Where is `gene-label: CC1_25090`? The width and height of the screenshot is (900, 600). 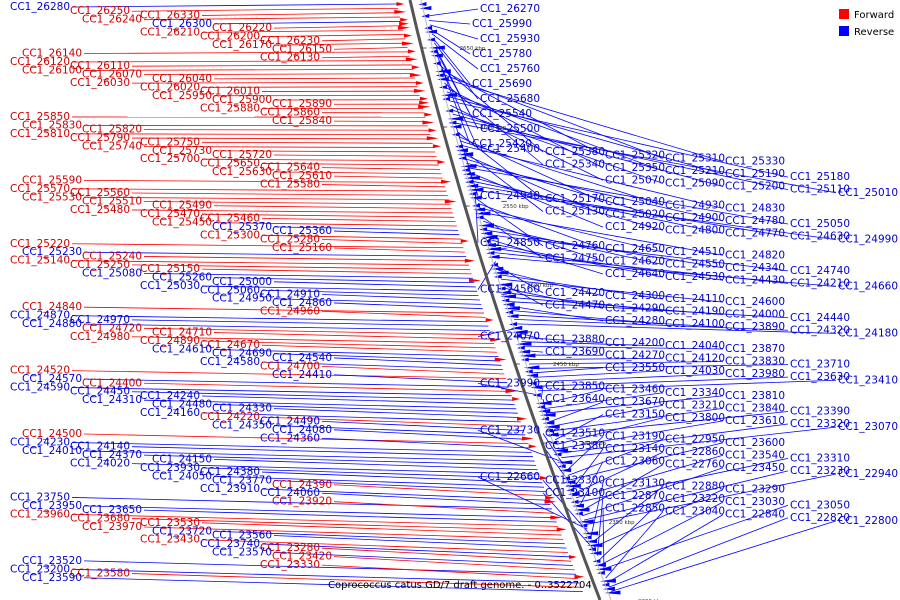 gene-label: CC1_25090 is located at coordinates (695, 183).